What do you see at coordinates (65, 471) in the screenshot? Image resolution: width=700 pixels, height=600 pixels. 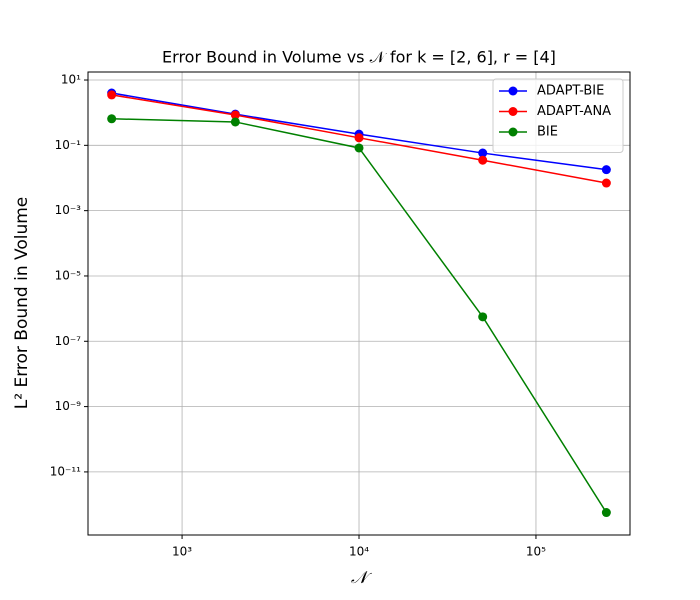 I see `y-tick-label: 10⁻¹¹` at bounding box center [65, 471].